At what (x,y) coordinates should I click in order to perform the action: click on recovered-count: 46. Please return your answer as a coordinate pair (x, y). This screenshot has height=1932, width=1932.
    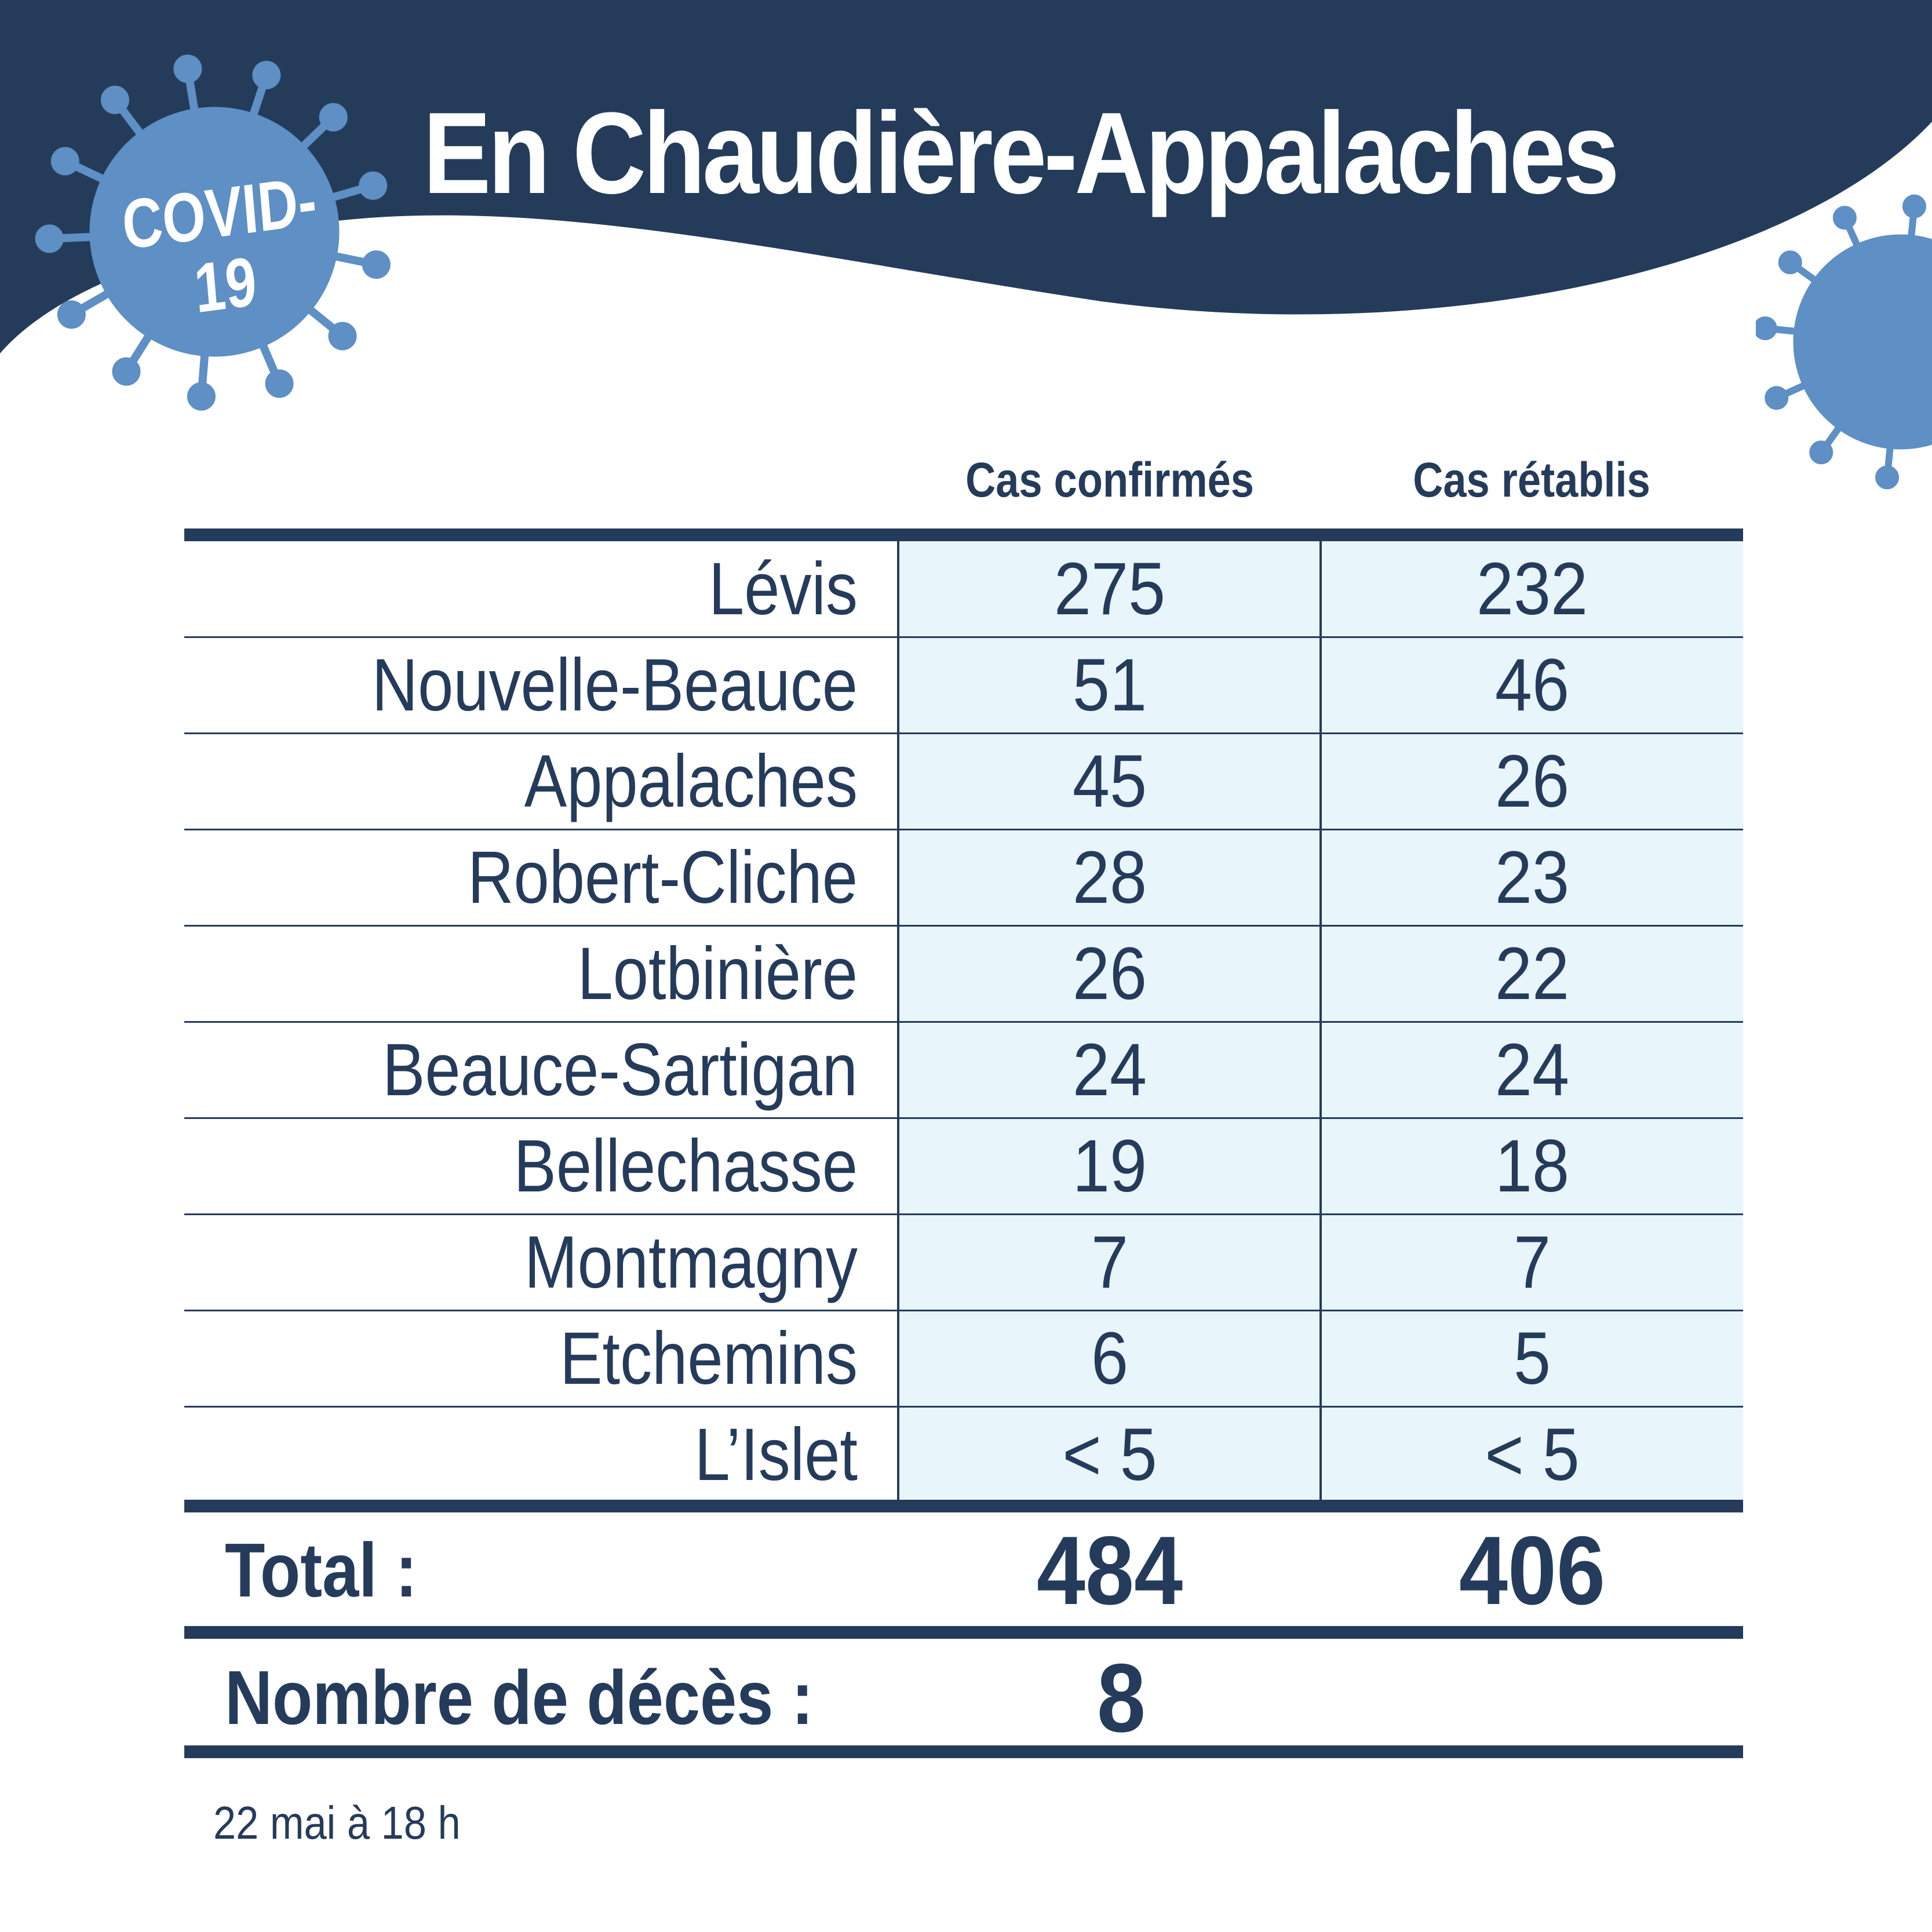
    Looking at the image, I should click on (1532, 686).